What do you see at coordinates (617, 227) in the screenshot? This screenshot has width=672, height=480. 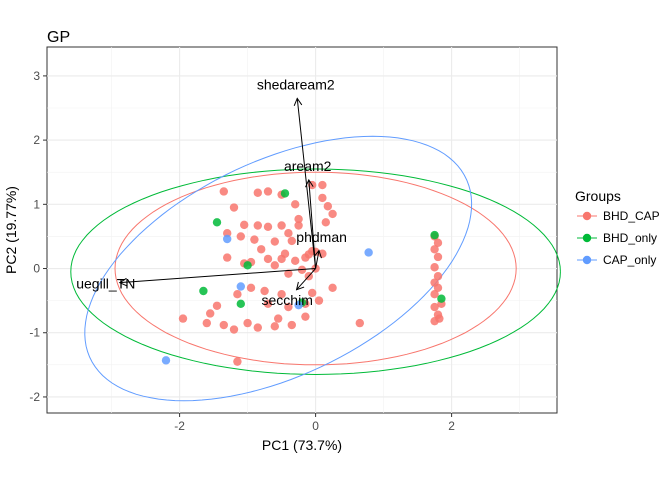 I see `legend: Groups BHD_CAP BHD_only CAP_only` at bounding box center [617, 227].